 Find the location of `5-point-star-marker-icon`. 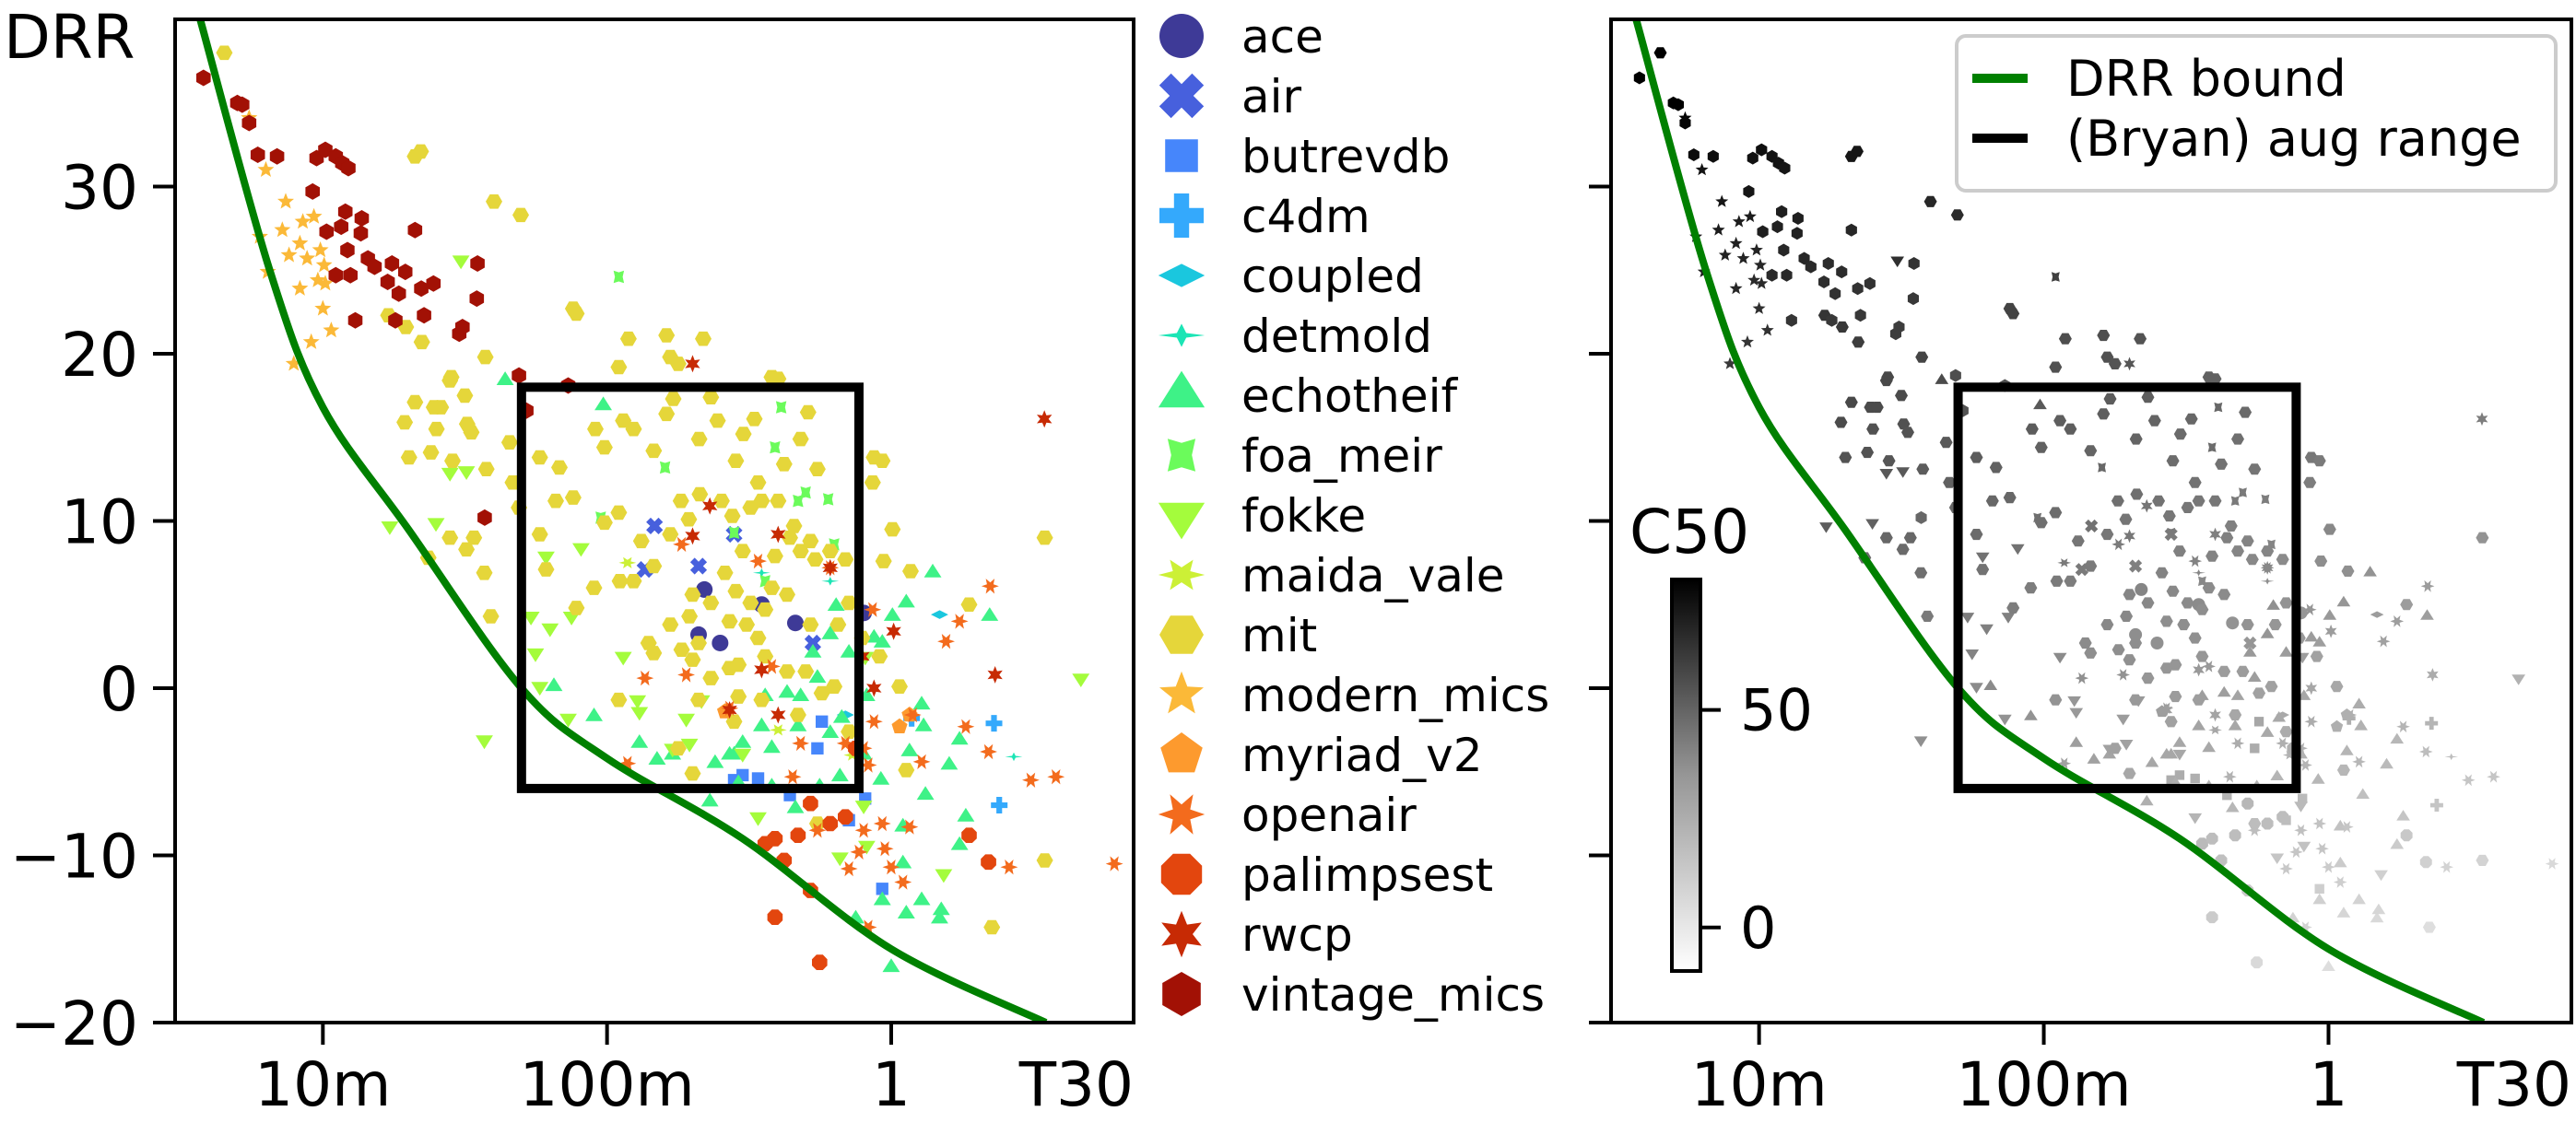

5-point-star-marker-icon is located at coordinates (1181, 692).